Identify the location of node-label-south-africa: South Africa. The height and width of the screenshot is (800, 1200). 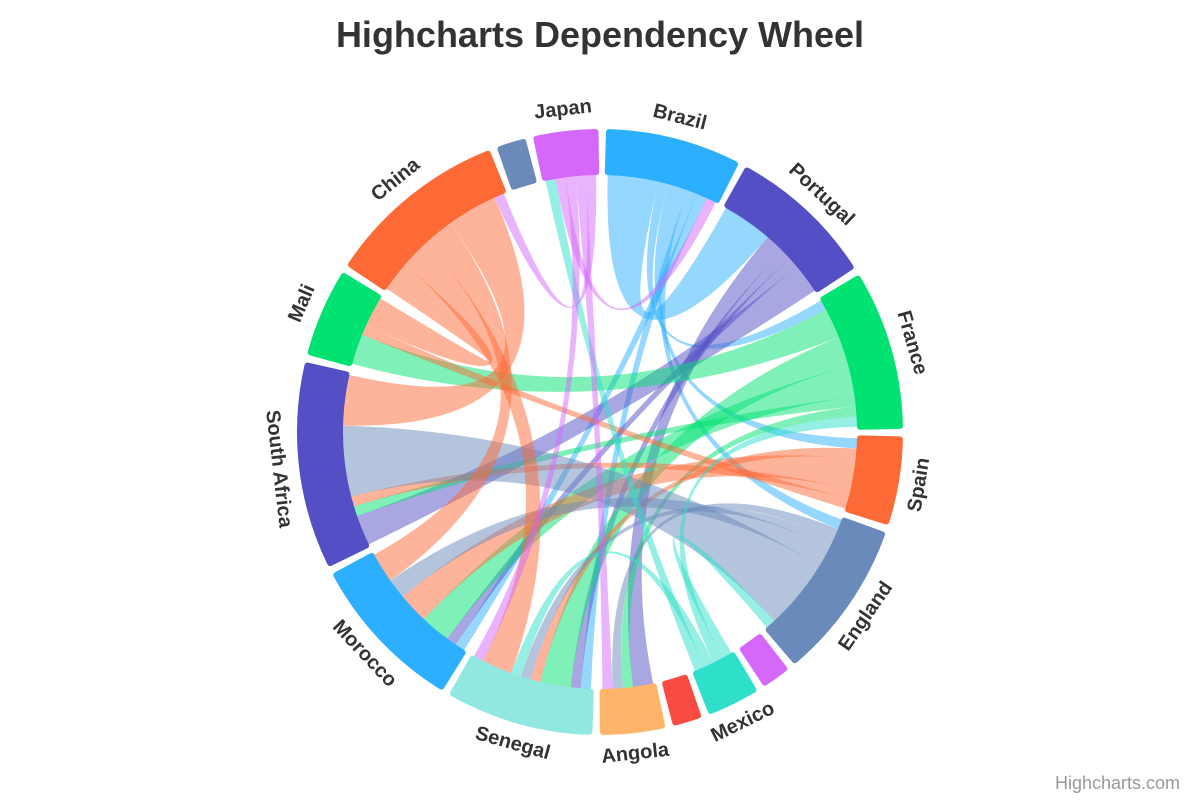
(278, 469).